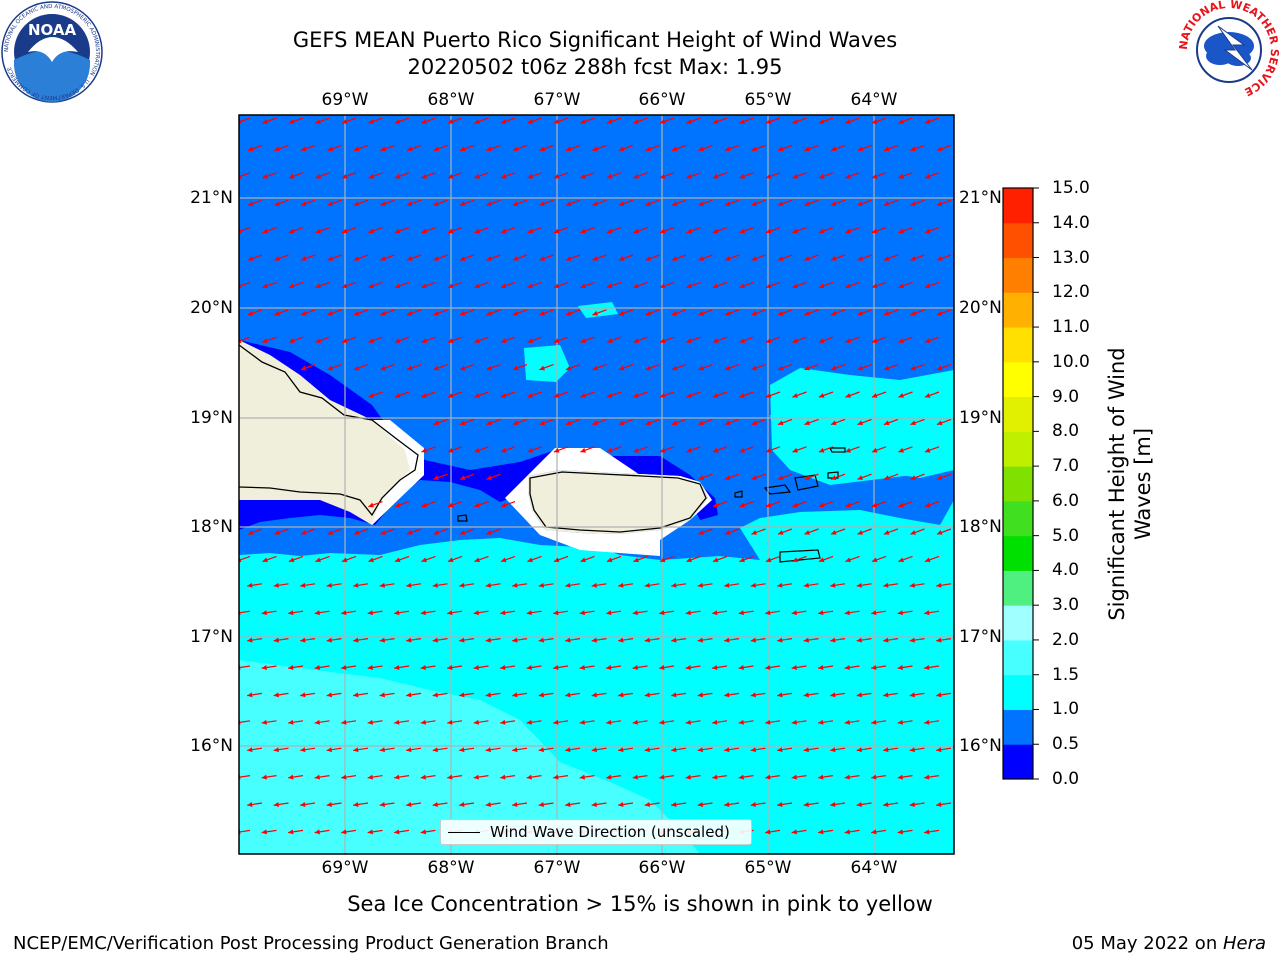 The width and height of the screenshot is (1280, 960). Describe the element at coordinates (1066, 570) in the screenshot. I see `colorbar-tick-label: 4.0` at that location.